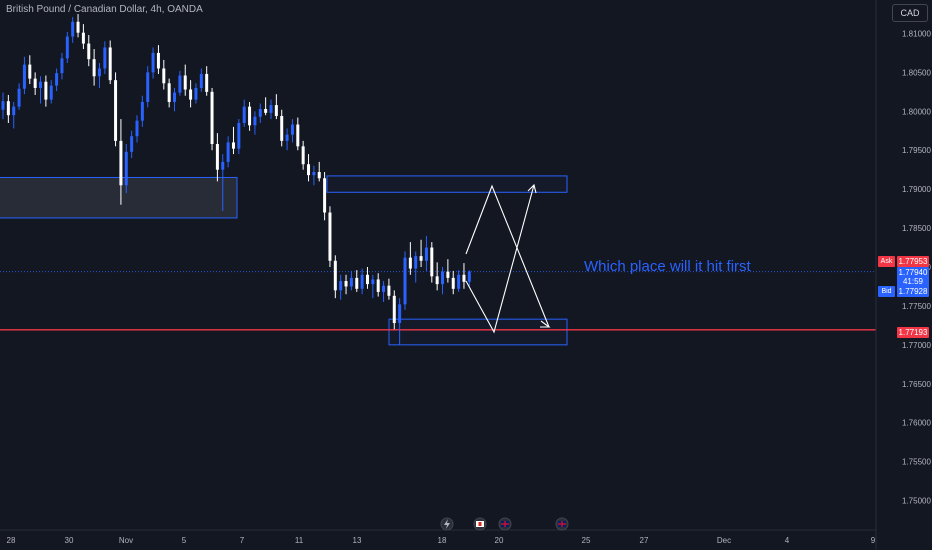 This screenshot has width=932, height=550. I want to click on time-tick-label: Dec, so click(724, 540).